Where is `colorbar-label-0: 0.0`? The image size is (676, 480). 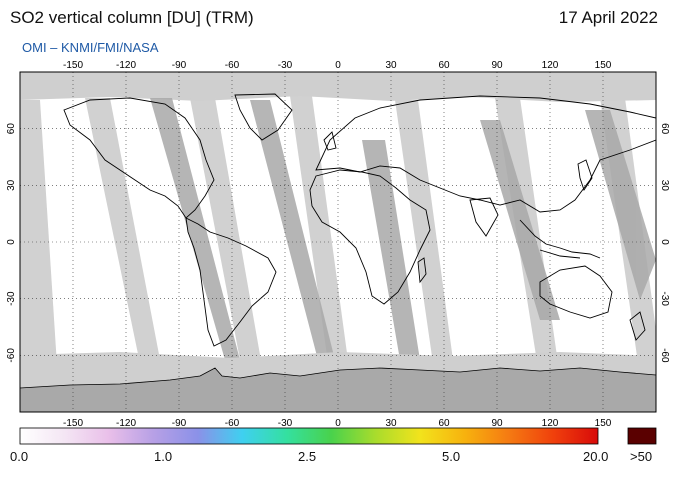
colorbar-label-0: 0.0 is located at coordinates (19, 456).